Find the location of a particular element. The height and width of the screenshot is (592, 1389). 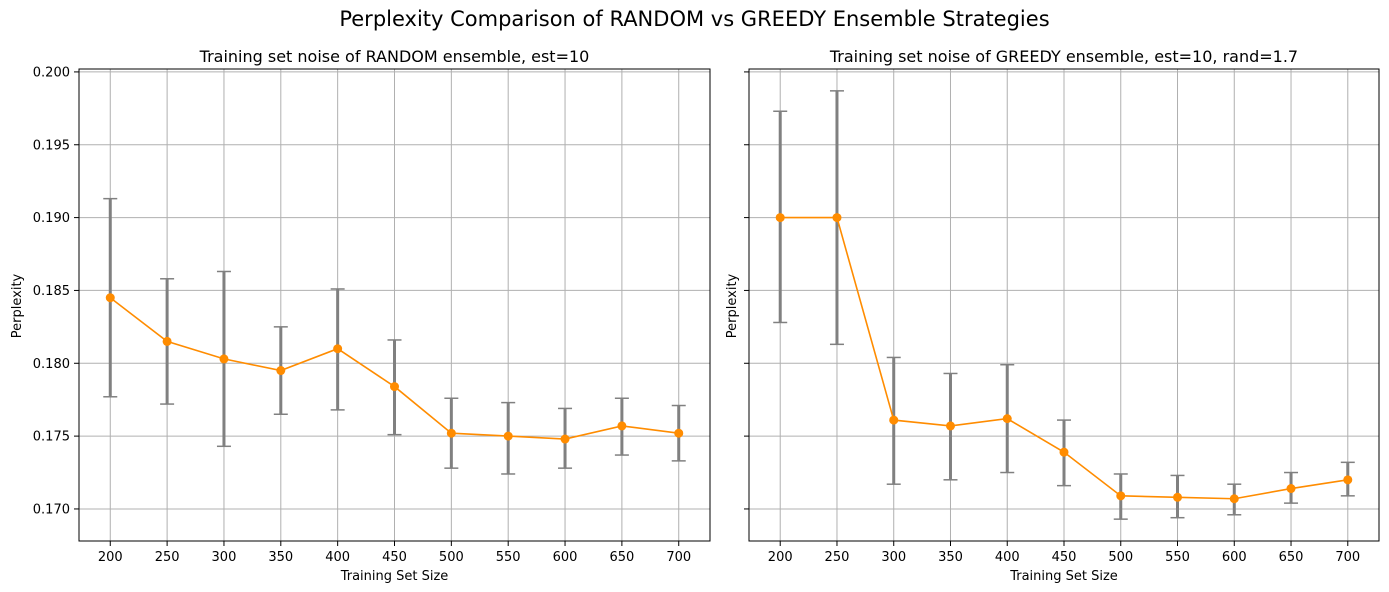

left-chart-xtick-label: 350 is located at coordinates (280, 557).